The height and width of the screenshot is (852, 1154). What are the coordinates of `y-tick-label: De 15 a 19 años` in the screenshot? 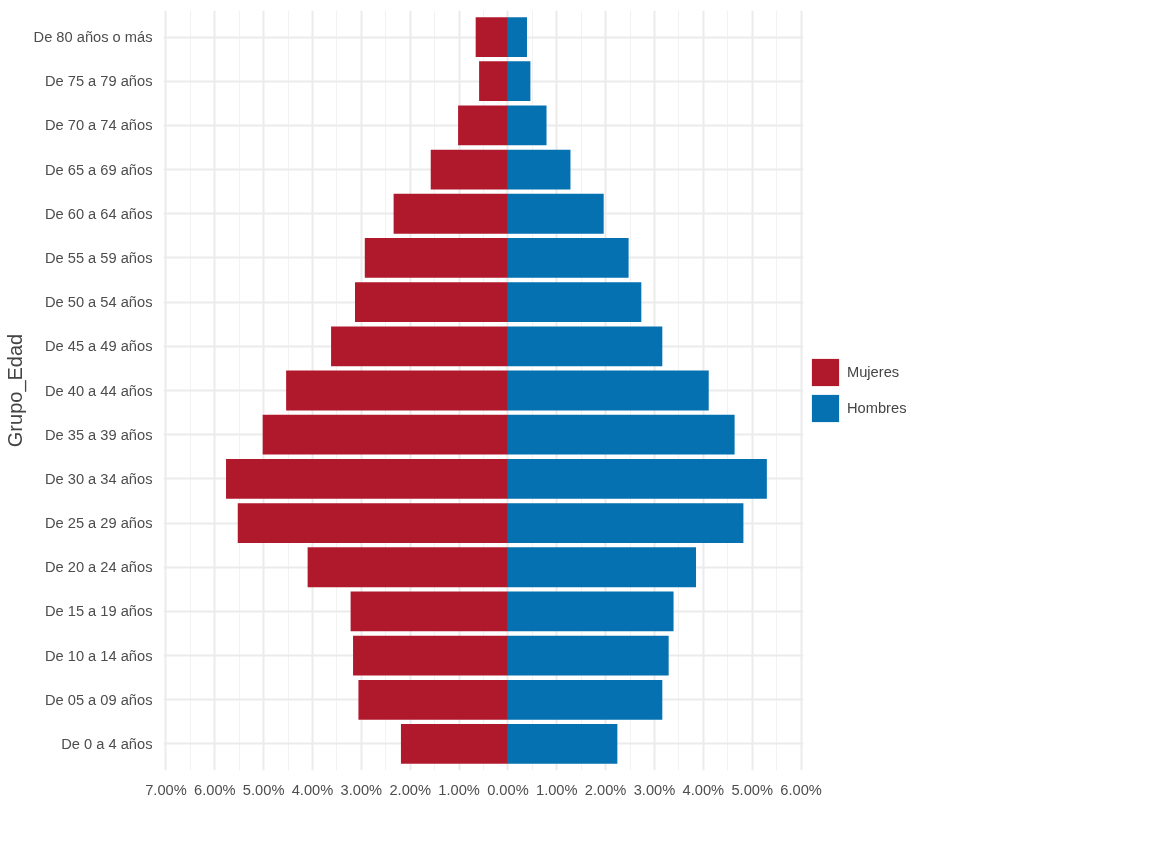 It's located at (98, 611).